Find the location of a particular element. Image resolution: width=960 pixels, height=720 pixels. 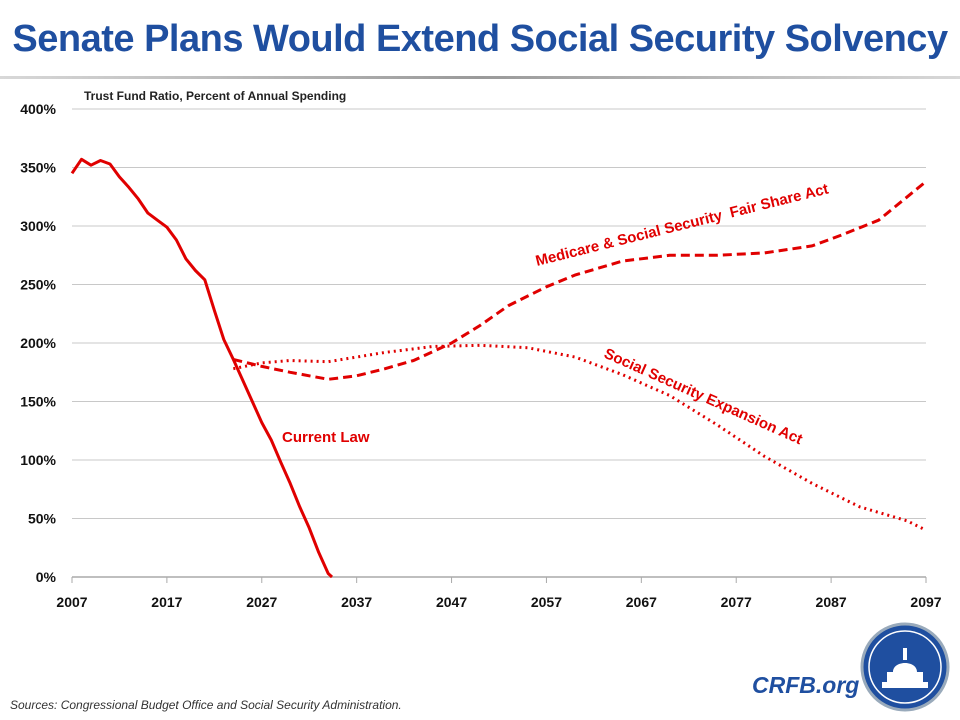

y-tick-label: 400% is located at coordinates (38, 109).